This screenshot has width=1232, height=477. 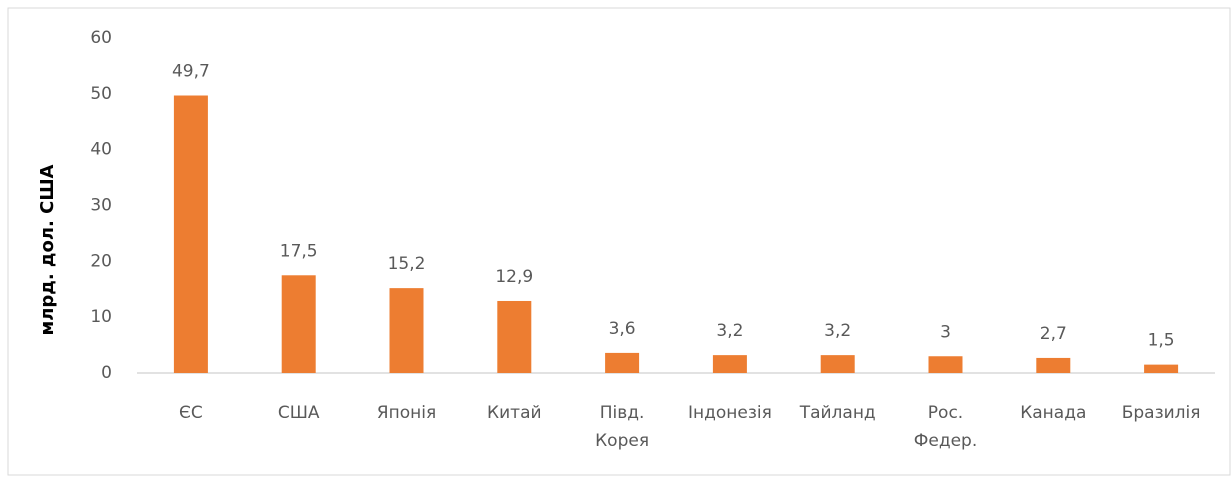 I want to click on data-label: 2,7, so click(x=1053, y=334).